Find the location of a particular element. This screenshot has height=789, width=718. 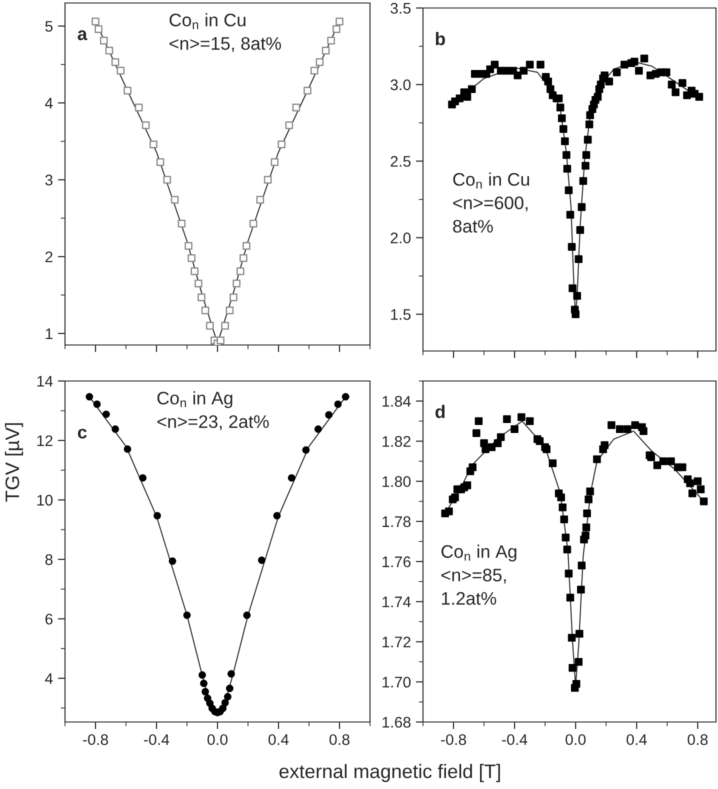

y-tick-label: 2.0 is located at coordinates (400, 238).